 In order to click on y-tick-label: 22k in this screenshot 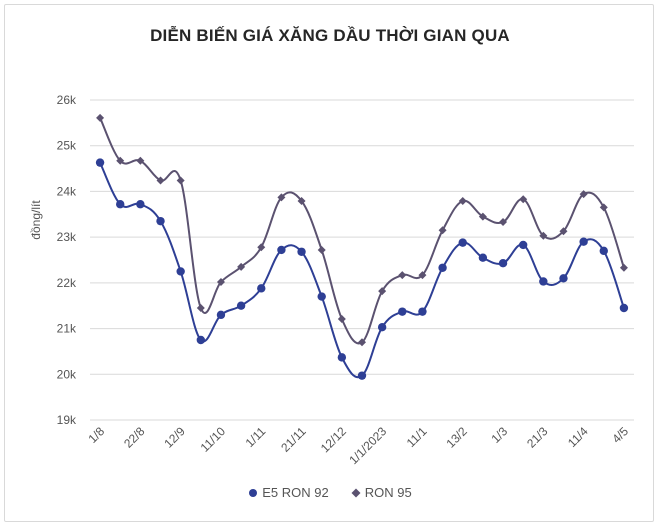, I will do `click(67, 283)`.